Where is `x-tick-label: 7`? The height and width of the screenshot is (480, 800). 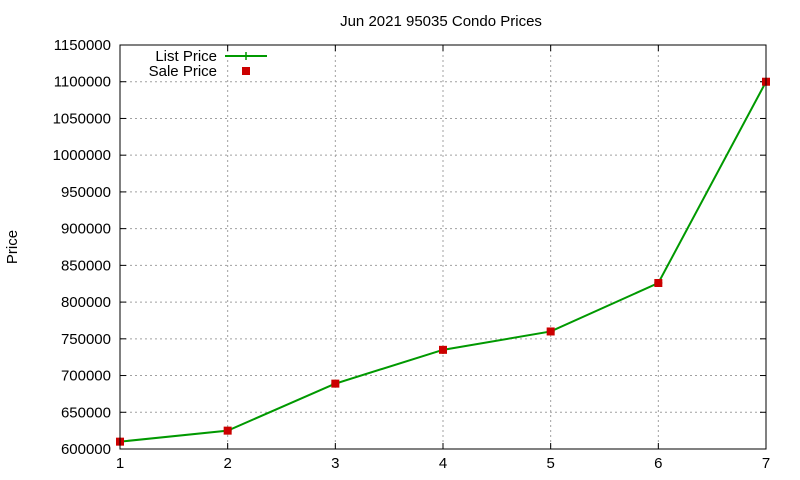 x-tick-label: 7 is located at coordinates (766, 463).